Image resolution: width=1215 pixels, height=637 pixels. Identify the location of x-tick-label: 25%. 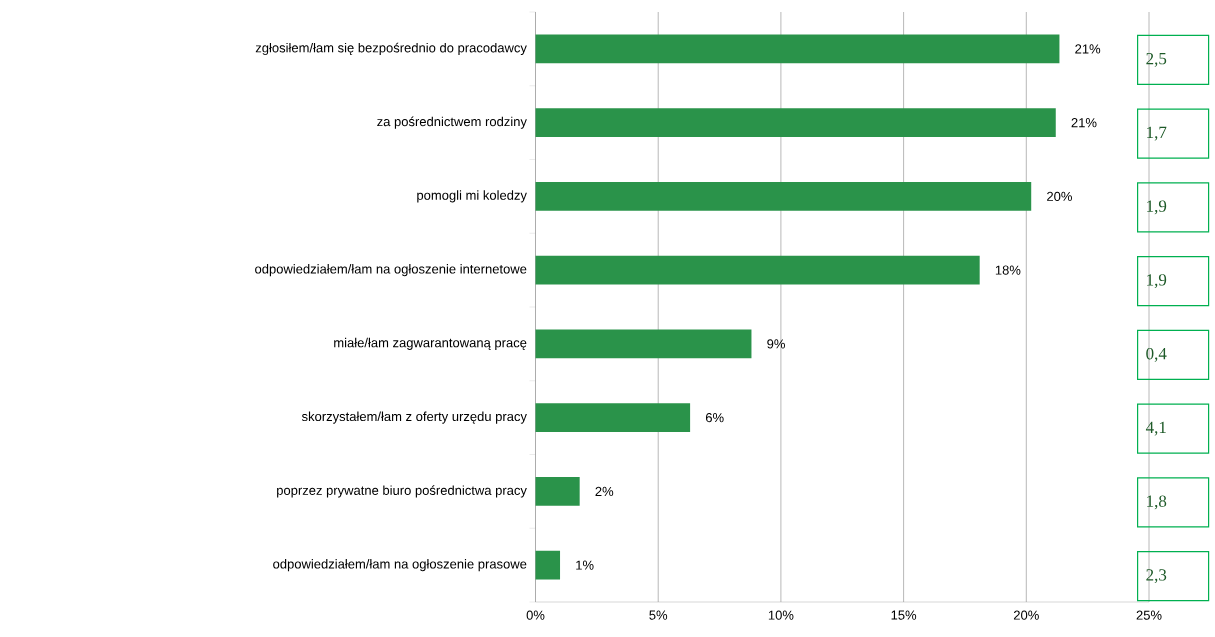
(1149, 615).